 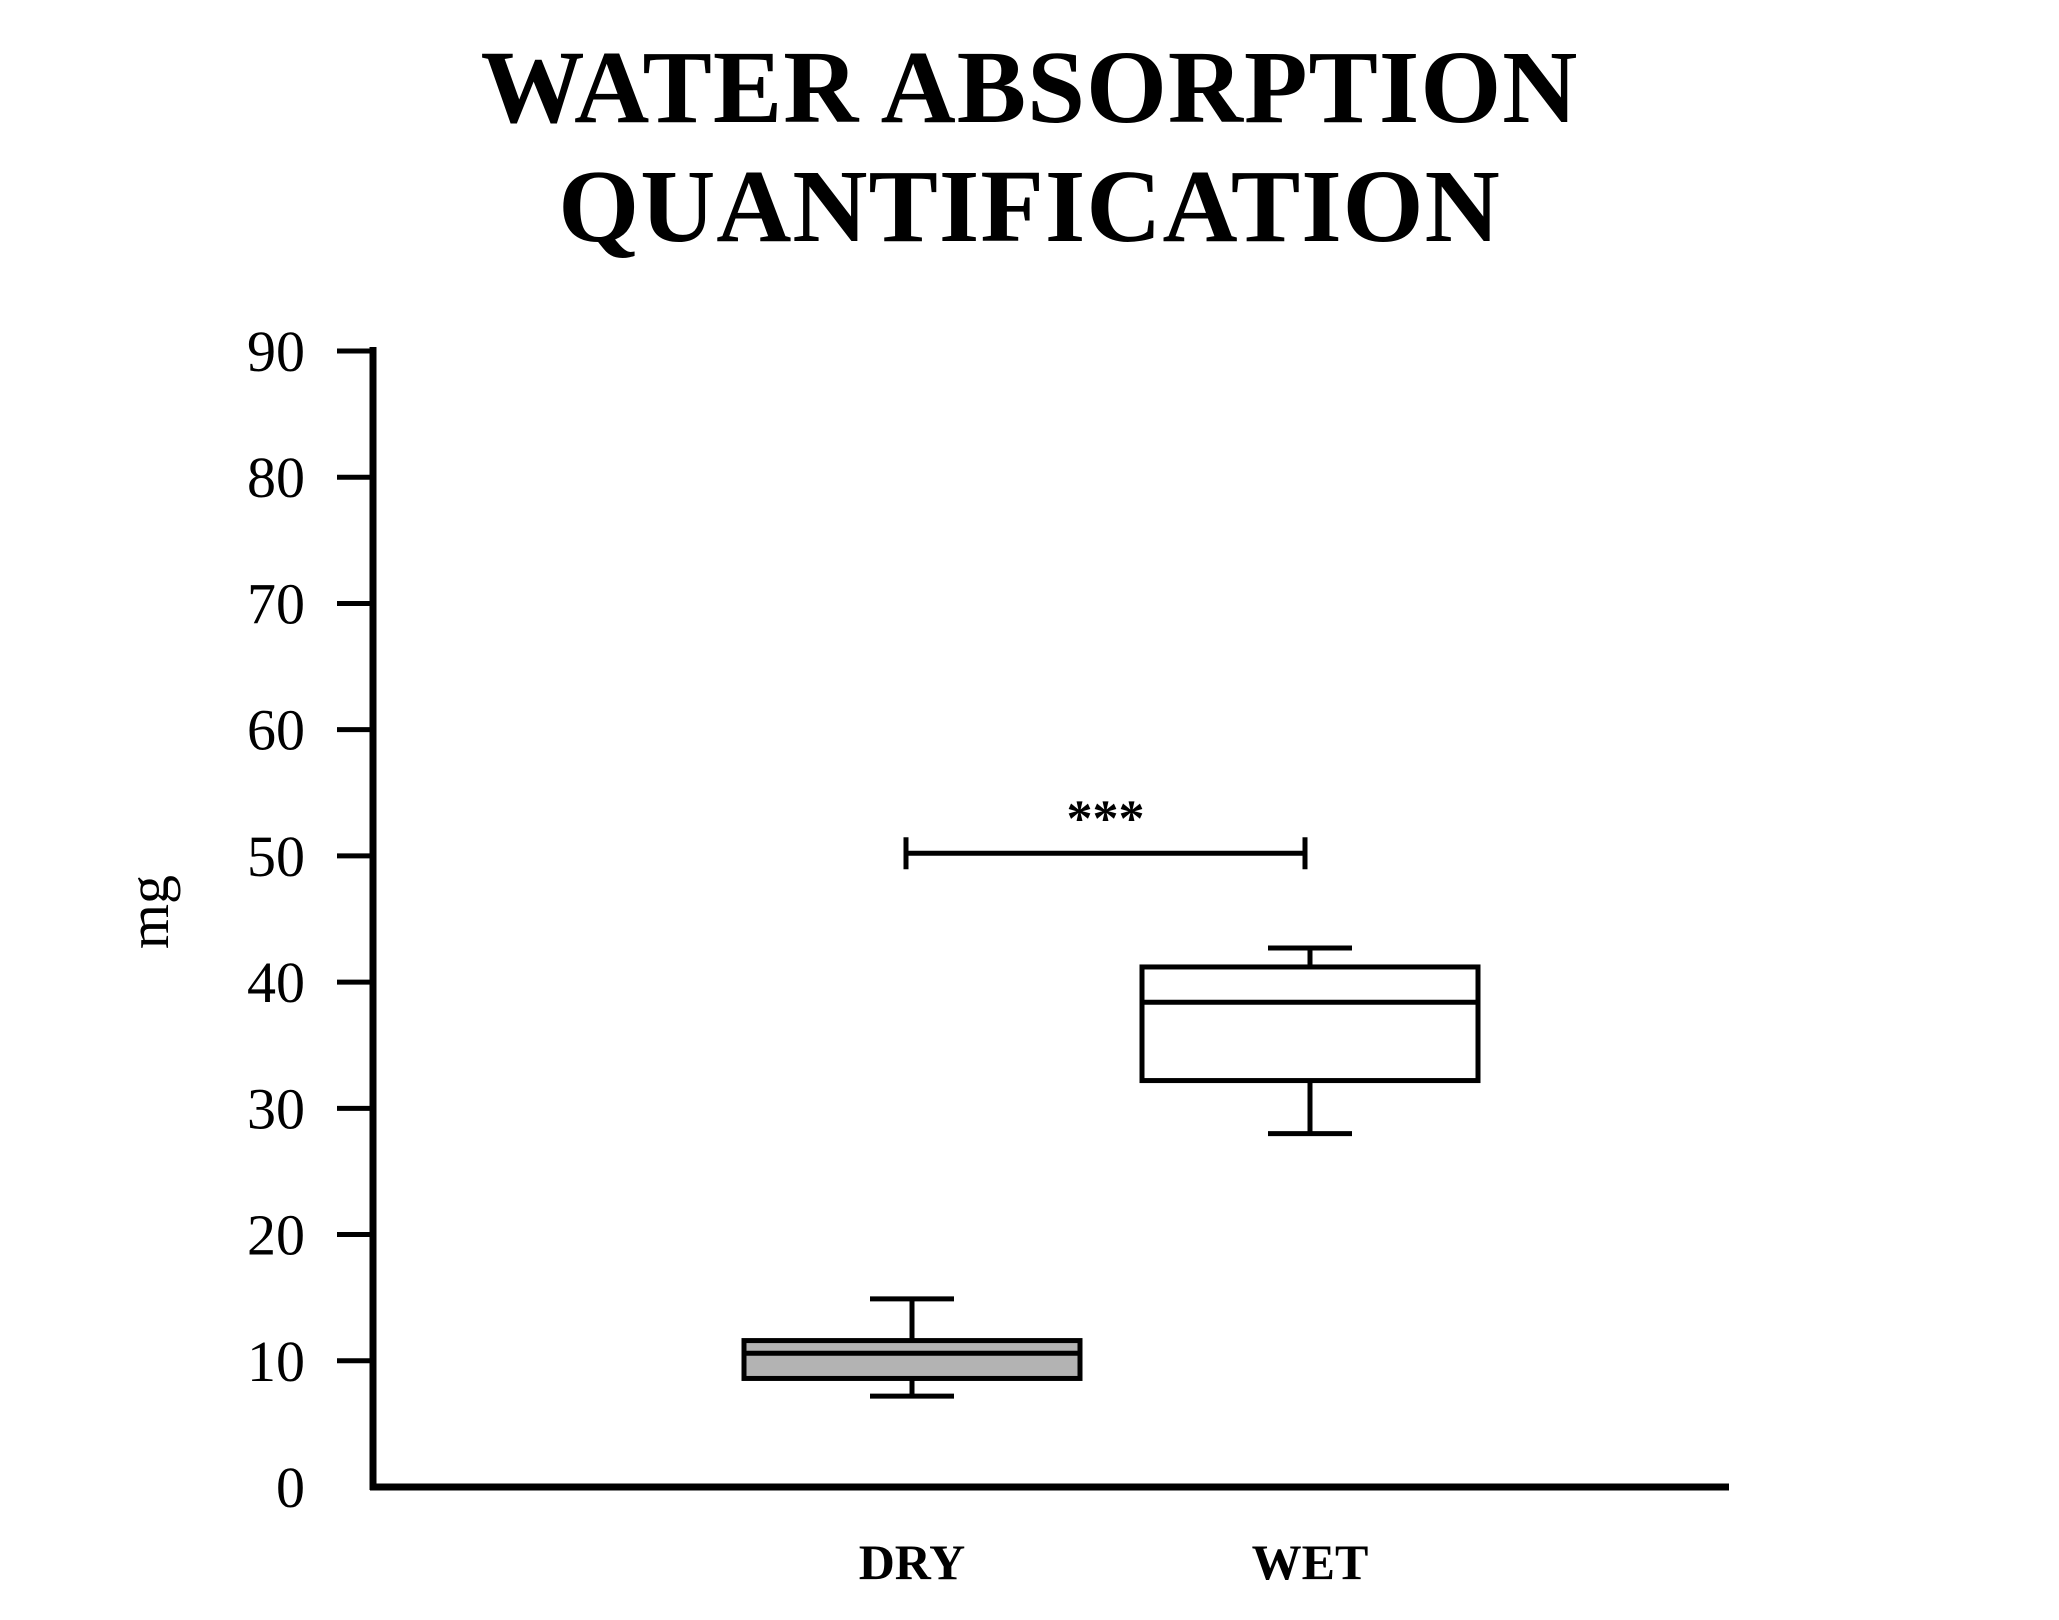 What do you see at coordinates (276, 730) in the screenshot?
I see `y-tick-label: 60` at bounding box center [276, 730].